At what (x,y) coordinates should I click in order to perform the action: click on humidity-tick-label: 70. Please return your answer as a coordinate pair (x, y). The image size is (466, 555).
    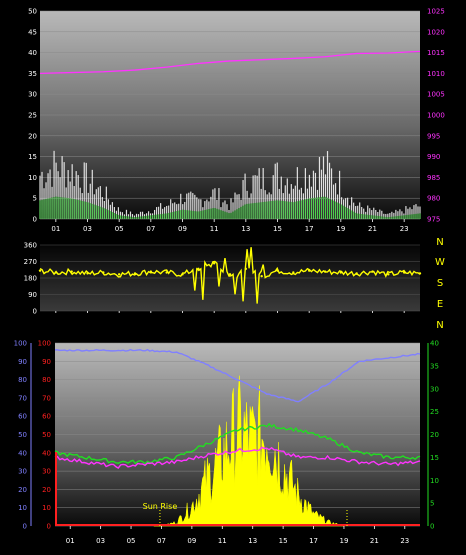
    Looking at the image, I should click on (22, 398).